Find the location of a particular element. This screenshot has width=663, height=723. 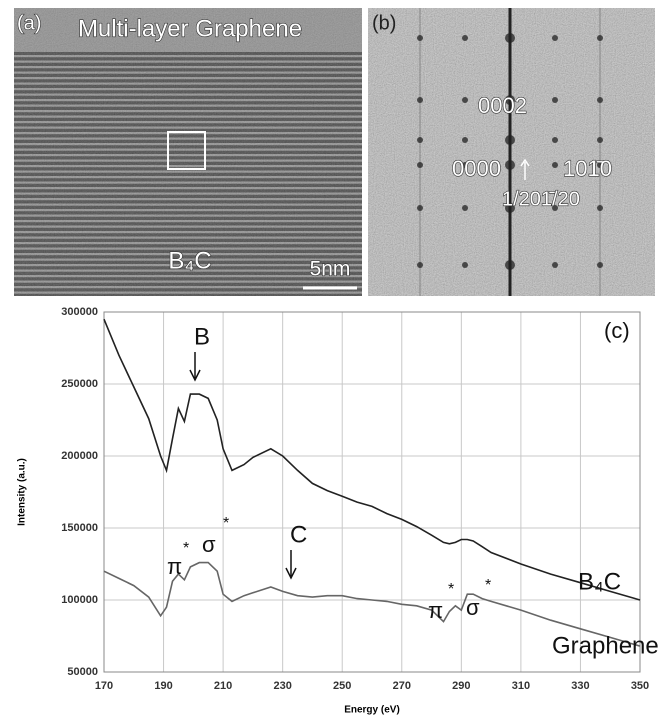

spot-index: 101̄0 is located at coordinates (587, 168).